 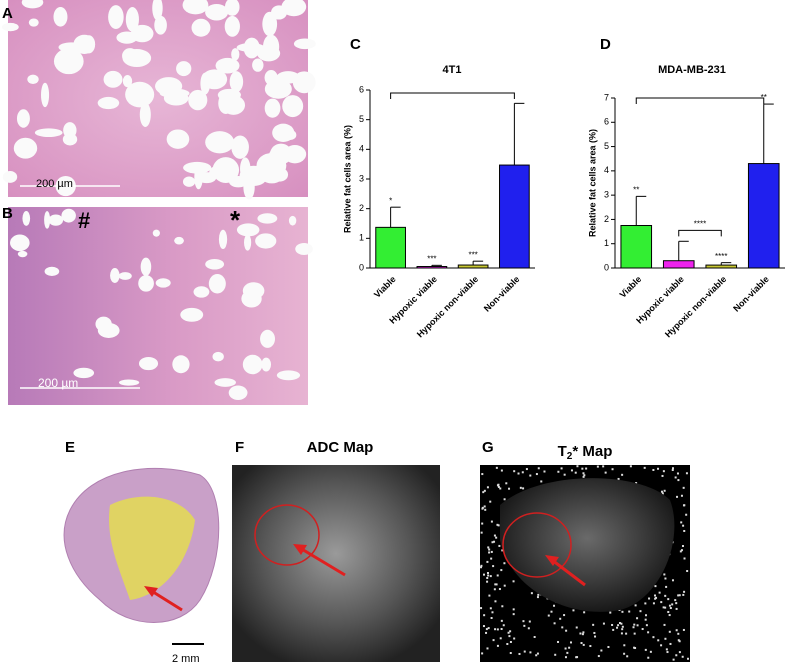 What do you see at coordinates (361, 119) in the screenshot?
I see `y-tick-label: 5` at bounding box center [361, 119].